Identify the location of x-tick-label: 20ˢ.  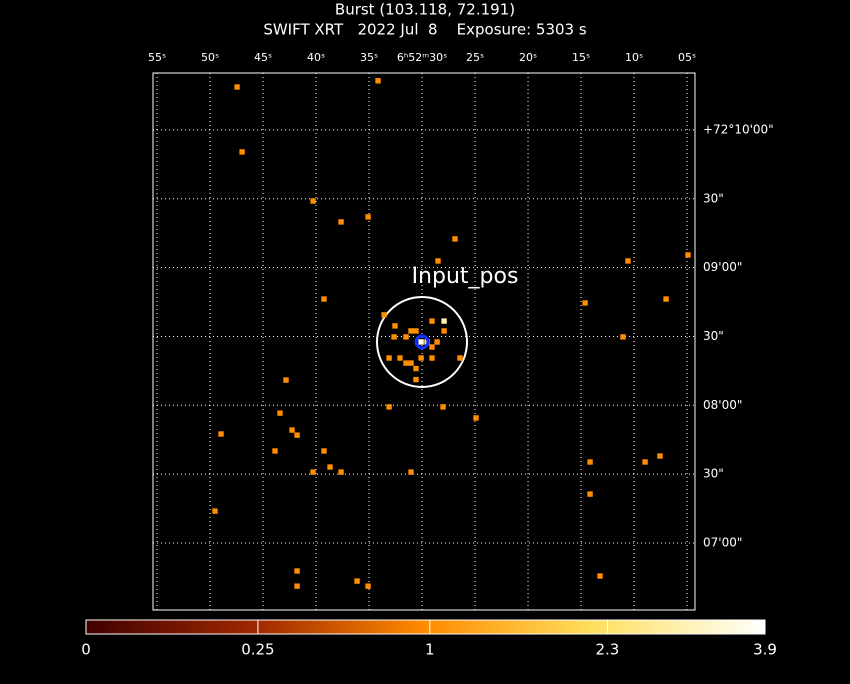
(528, 57).